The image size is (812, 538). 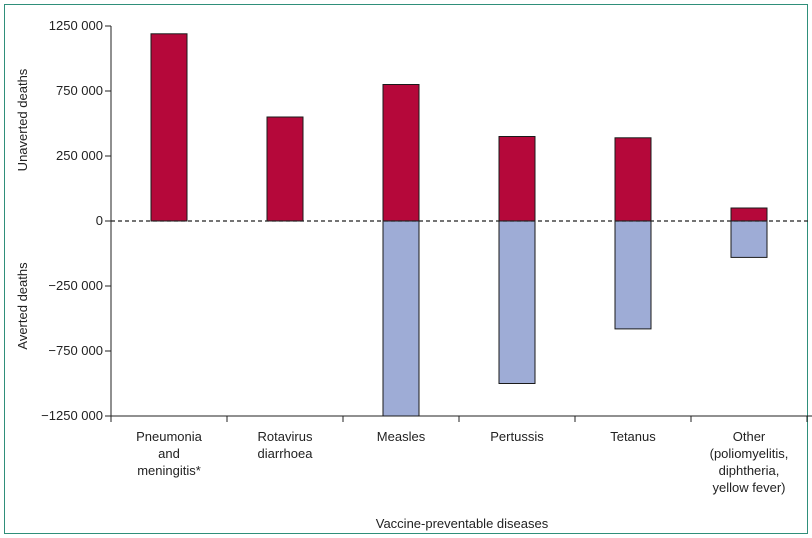 I want to click on category-label: Rotavirus diarrhoea, so click(x=286, y=445).